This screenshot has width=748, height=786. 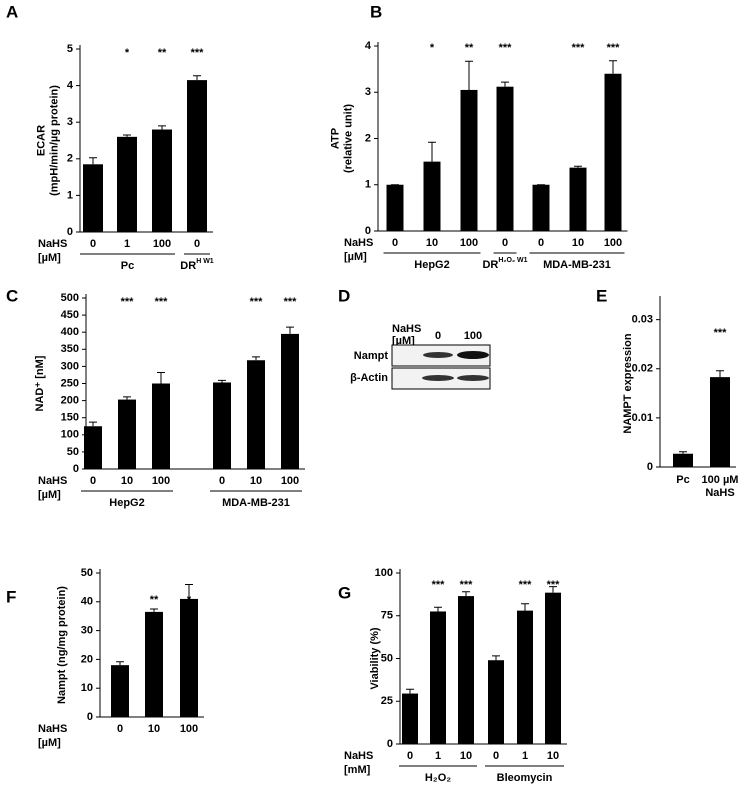 What do you see at coordinates (49, 743) in the screenshot?
I see `row-label: [µM]` at bounding box center [49, 743].